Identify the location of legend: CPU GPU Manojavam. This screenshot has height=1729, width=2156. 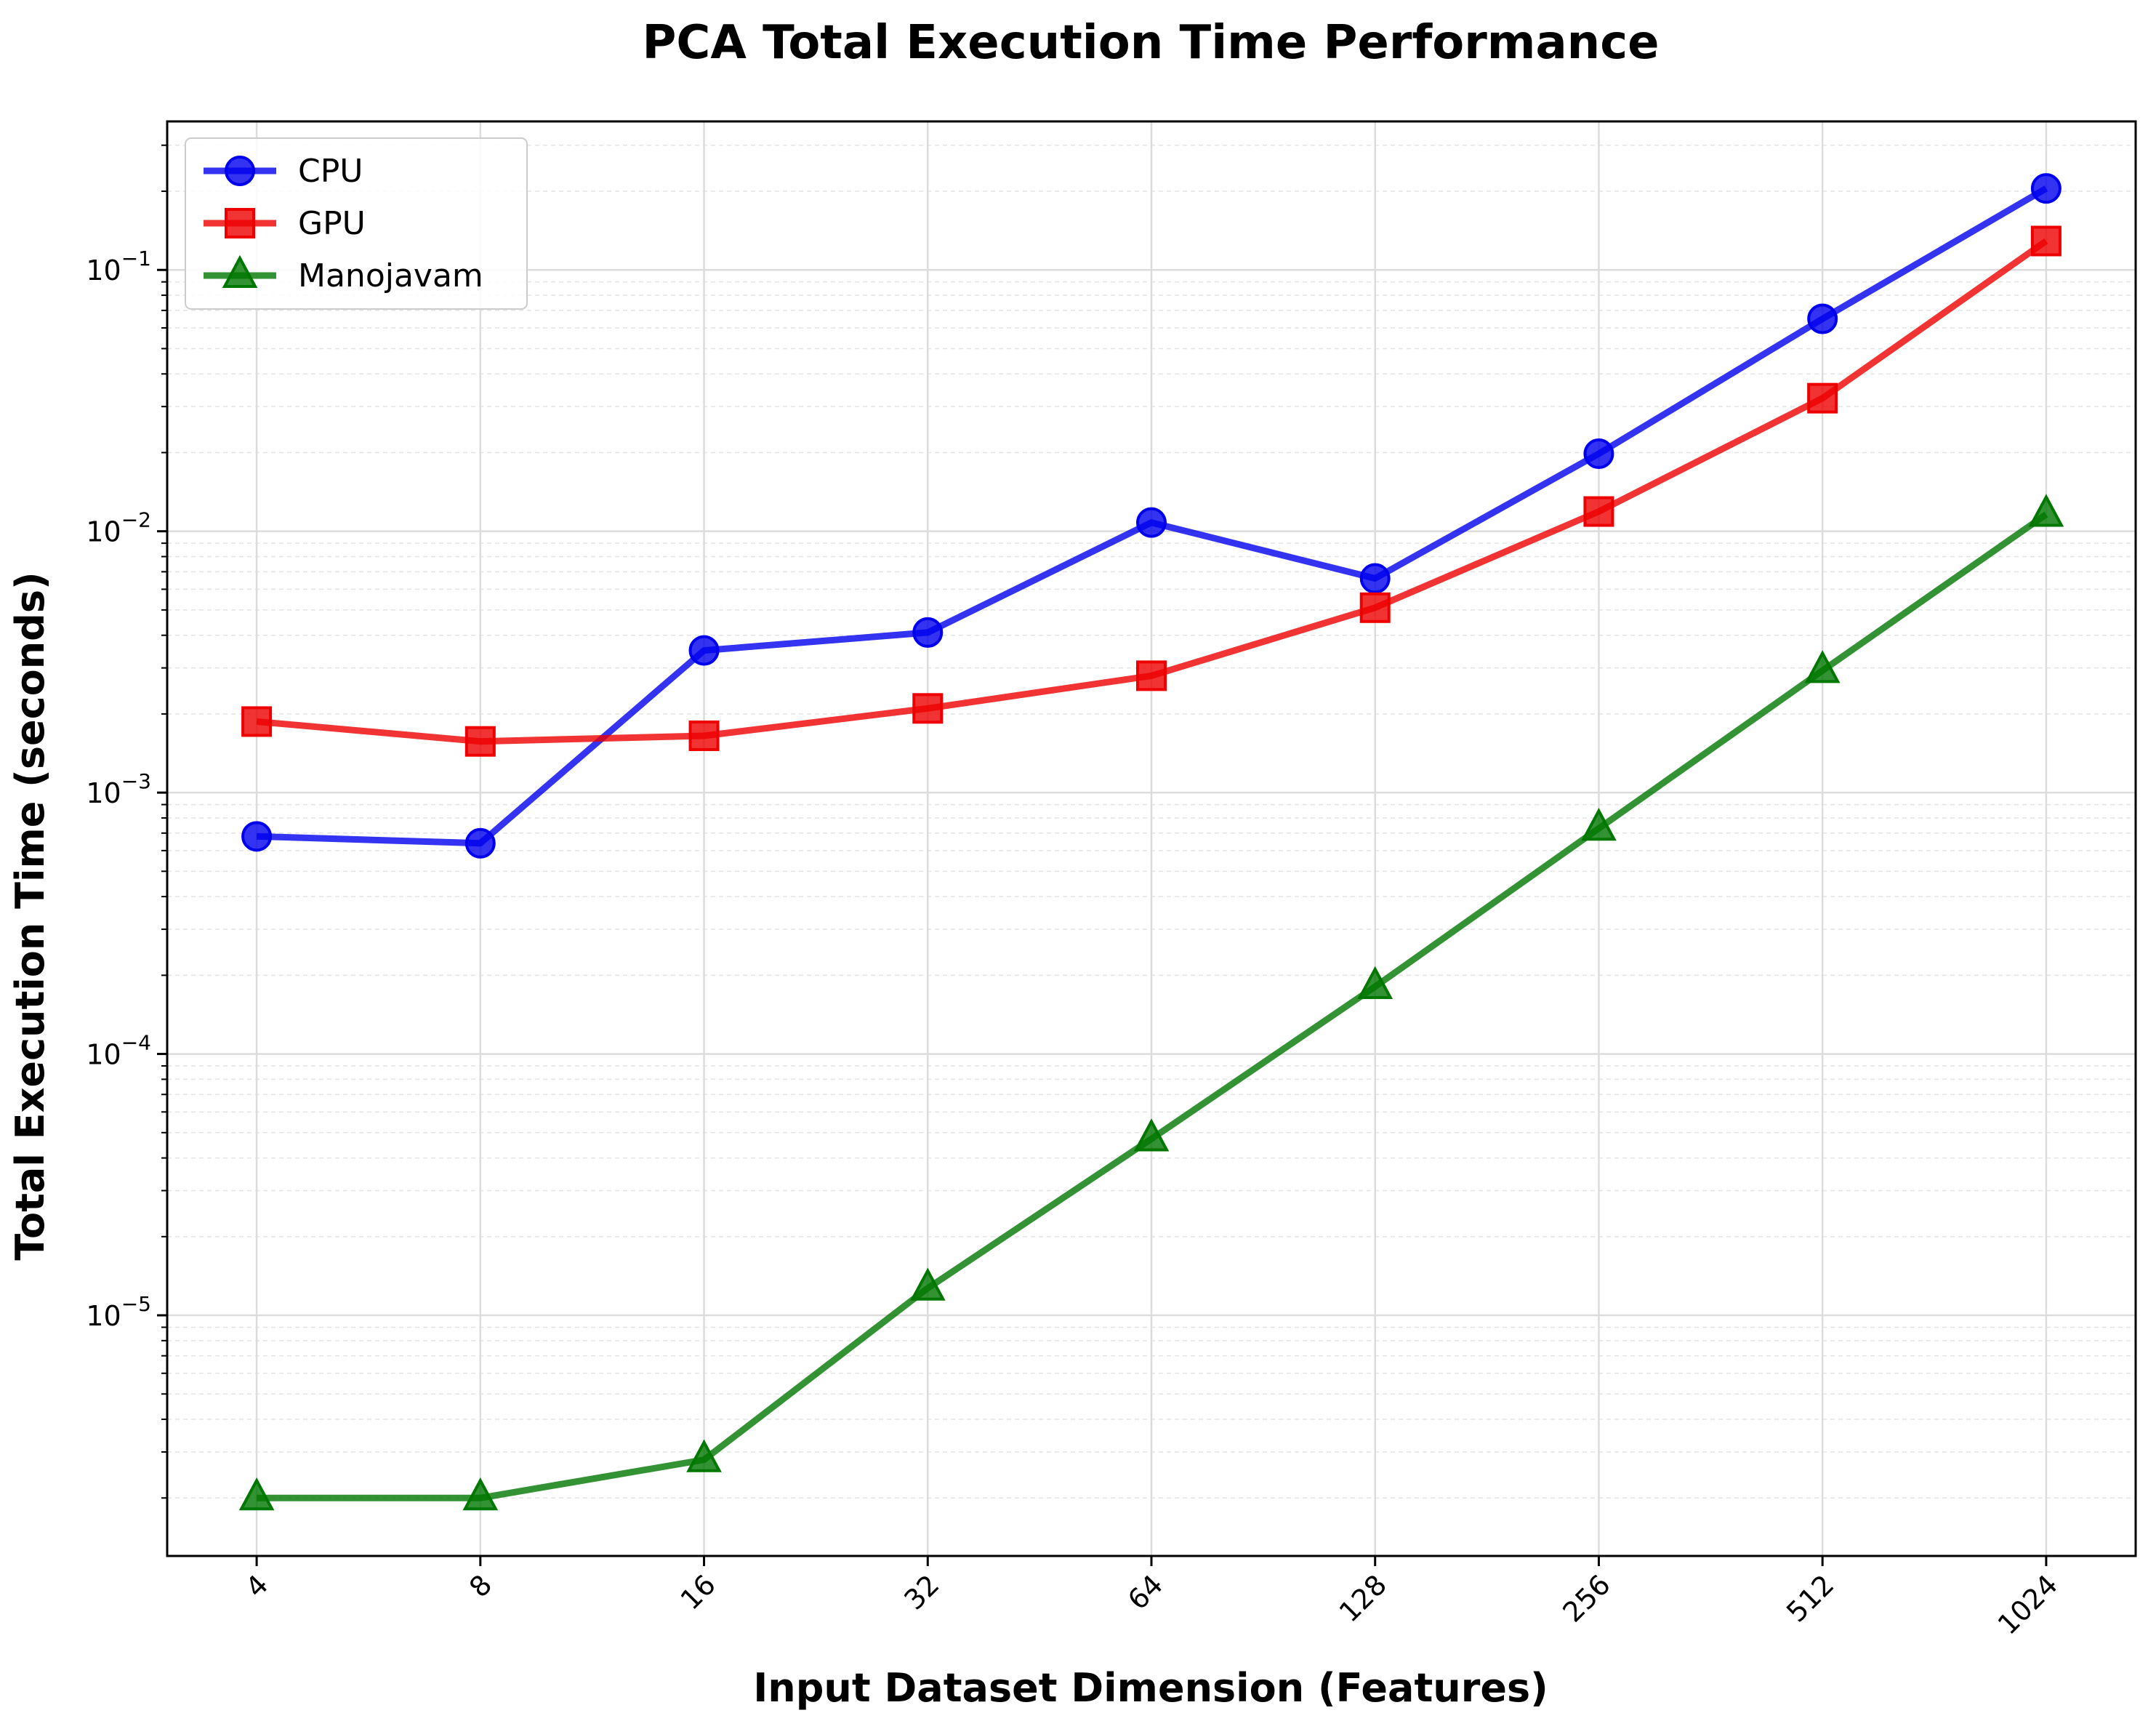
(356, 223).